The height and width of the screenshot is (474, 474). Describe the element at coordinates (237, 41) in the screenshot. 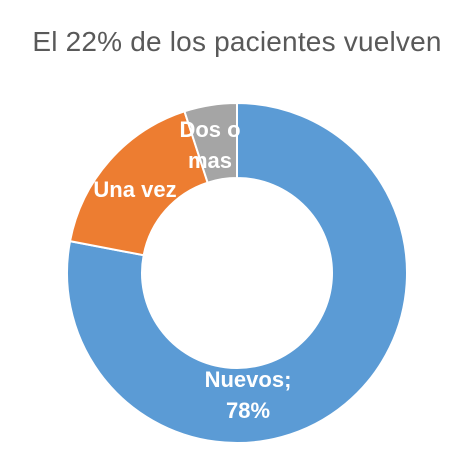

I see `chart-title: El 22% de los pacientes vuelven` at that location.